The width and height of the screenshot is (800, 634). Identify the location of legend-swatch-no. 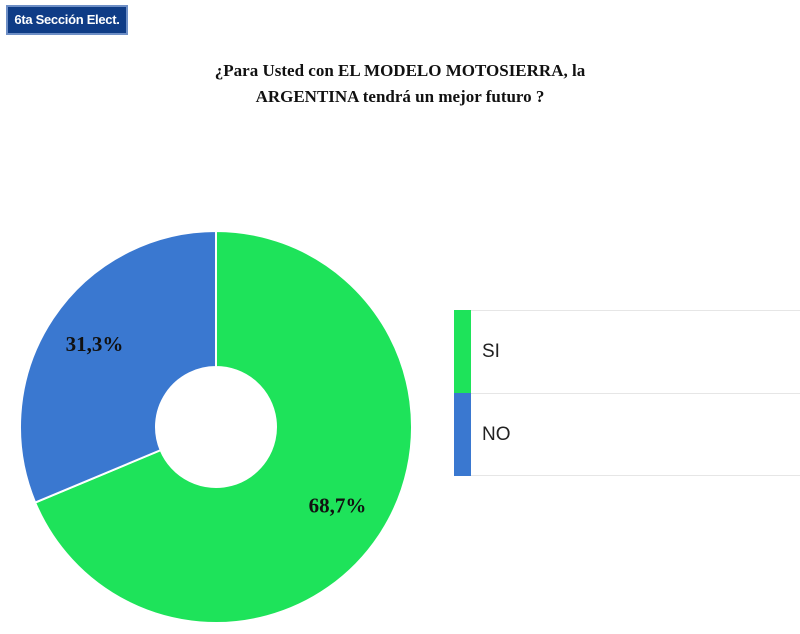
(462, 434).